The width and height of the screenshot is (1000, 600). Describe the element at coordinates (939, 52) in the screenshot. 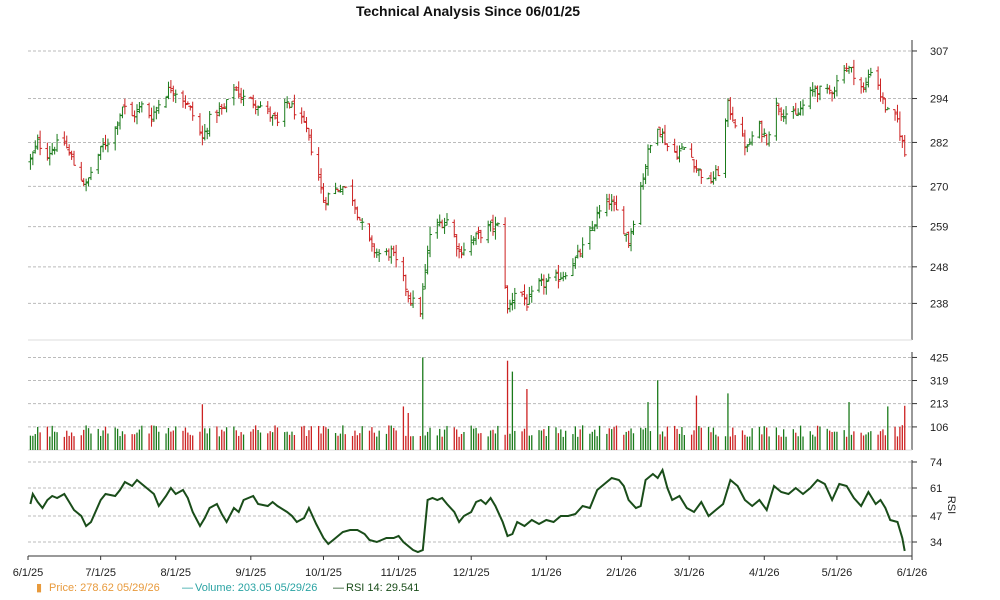

I see `price-tick-label: 307` at that location.